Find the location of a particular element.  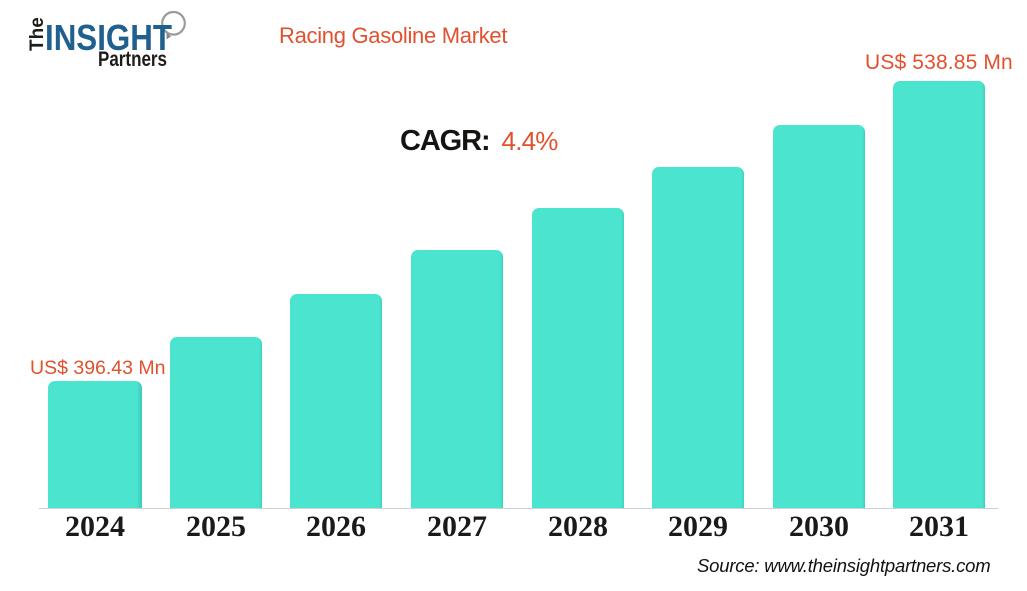

svg-text: The is located at coordinates (37, 34).